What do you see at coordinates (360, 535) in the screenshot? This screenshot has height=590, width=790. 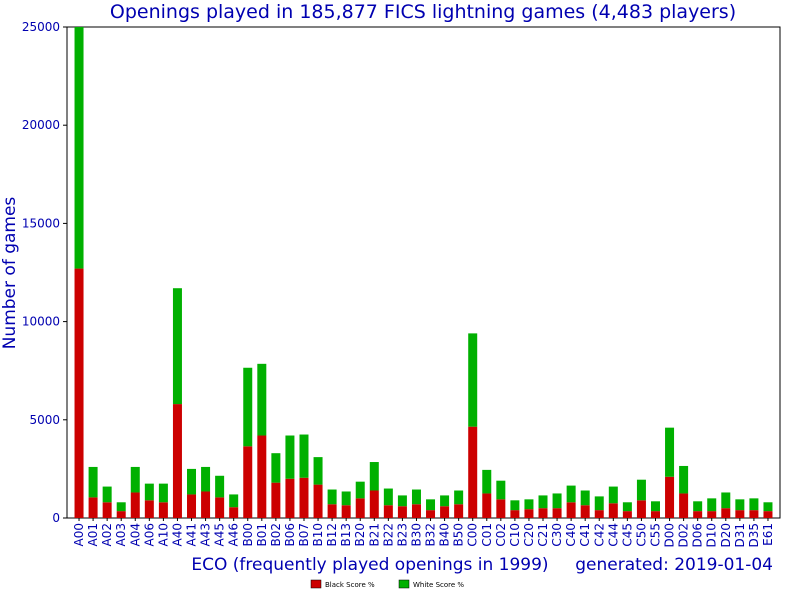 I see `x-tick-label: B20` at bounding box center [360, 535].